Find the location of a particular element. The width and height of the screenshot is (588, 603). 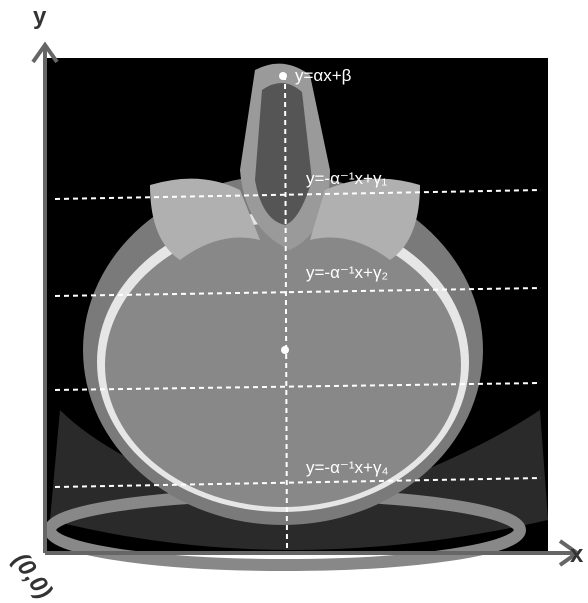

x-axis-label: x is located at coordinates (577, 554).